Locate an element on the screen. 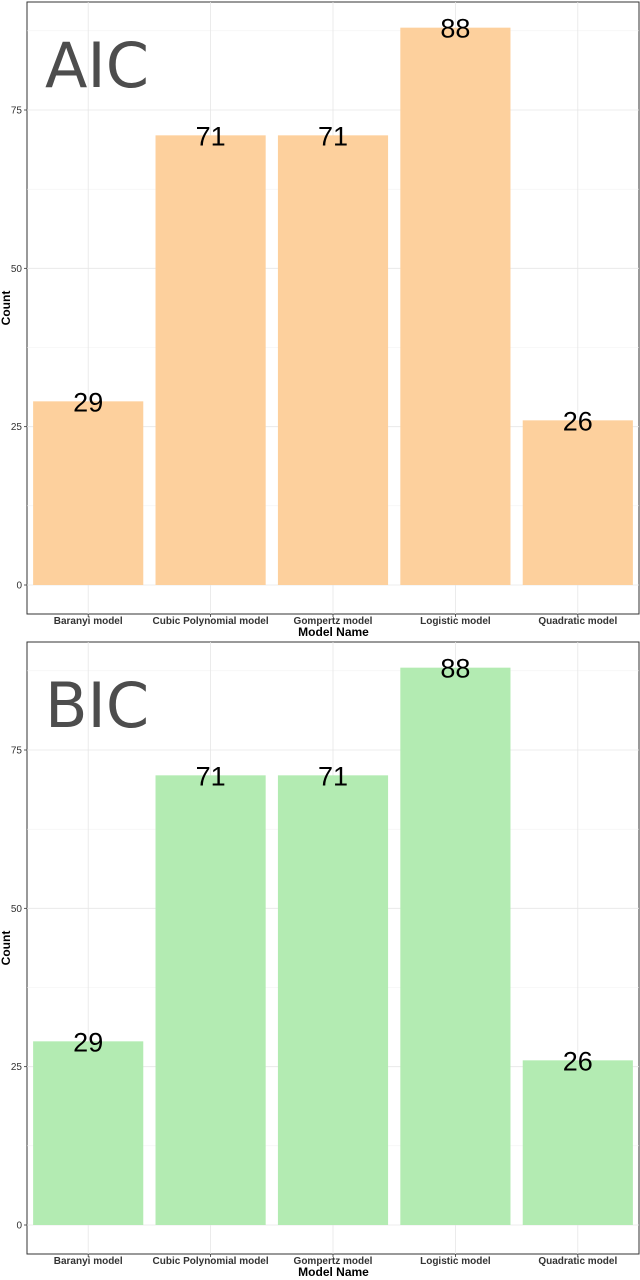  aic-y-axis-title: Count is located at coordinates (6, 308).